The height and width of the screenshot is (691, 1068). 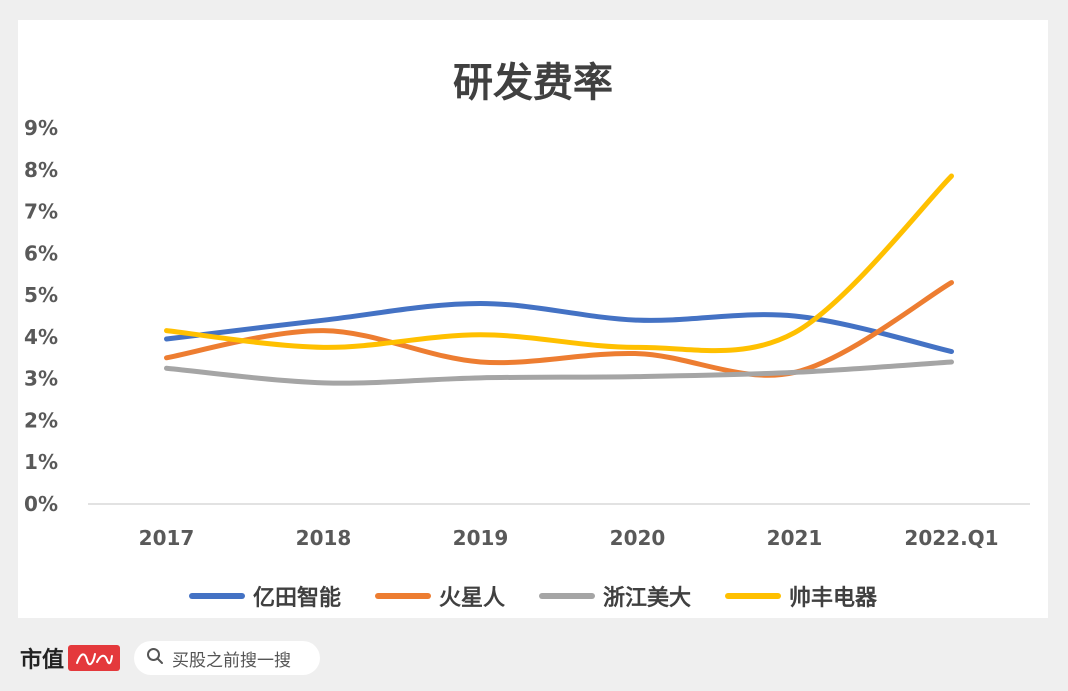 What do you see at coordinates (795, 538) in the screenshot?
I see `x-tick-label: 2021` at bounding box center [795, 538].